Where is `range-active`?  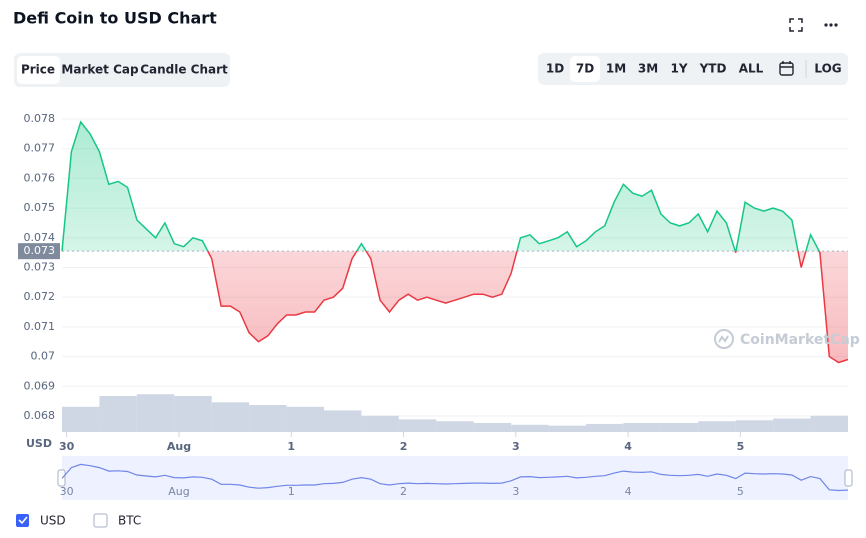
range-active is located at coordinates (585, 69).